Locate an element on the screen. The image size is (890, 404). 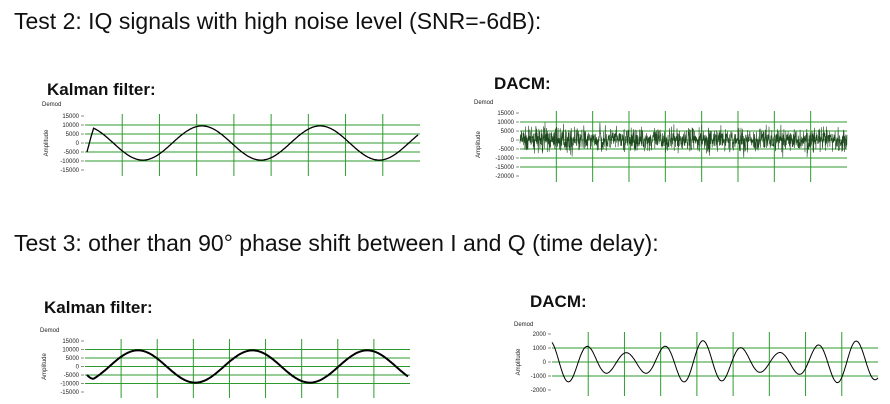
test3-dacm-chart: Demod Amplitude 2000 1000 0 -1000 -2000 is located at coordinates (696, 359).